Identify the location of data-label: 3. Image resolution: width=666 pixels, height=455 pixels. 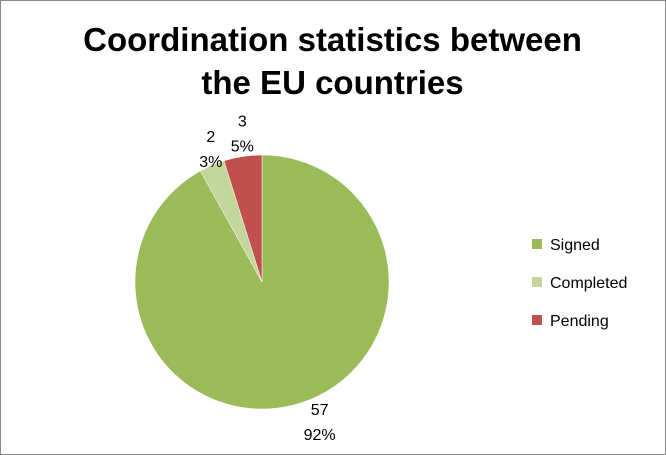
(242, 122).